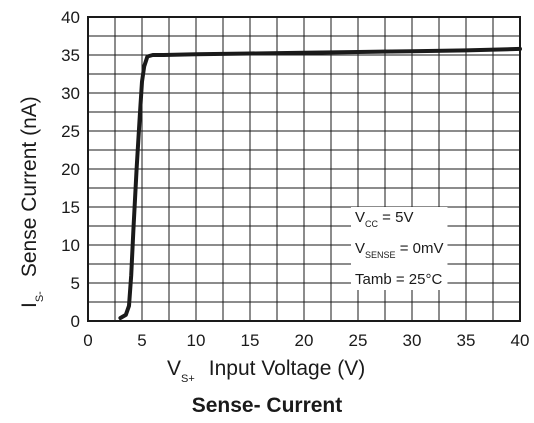 The height and width of the screenshot is (423, 534). I want to click on x-tick-label: 40, so click(520, 340).